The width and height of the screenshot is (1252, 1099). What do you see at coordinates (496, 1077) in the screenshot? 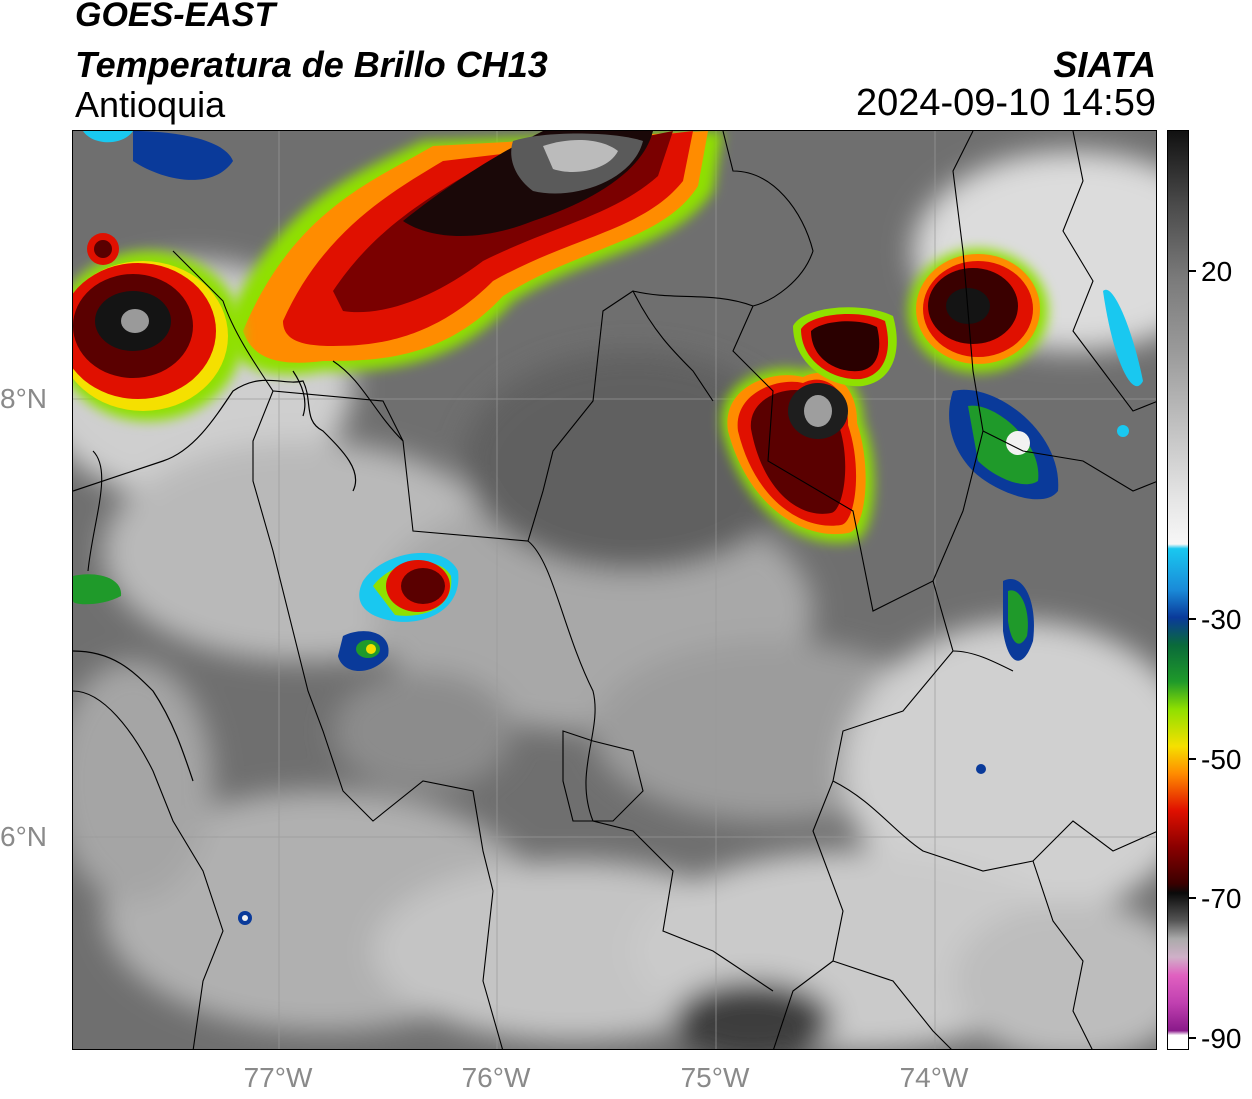
I see `lon-label-76w: 76°W` at bounding box center [496, 1077].